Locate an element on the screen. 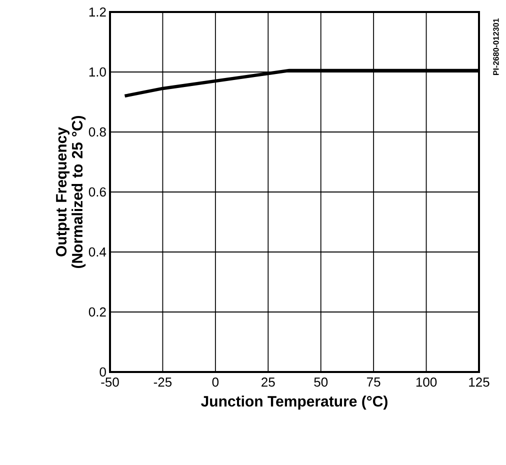  x-tick-label: 100 is located at coordinates (426, 382).